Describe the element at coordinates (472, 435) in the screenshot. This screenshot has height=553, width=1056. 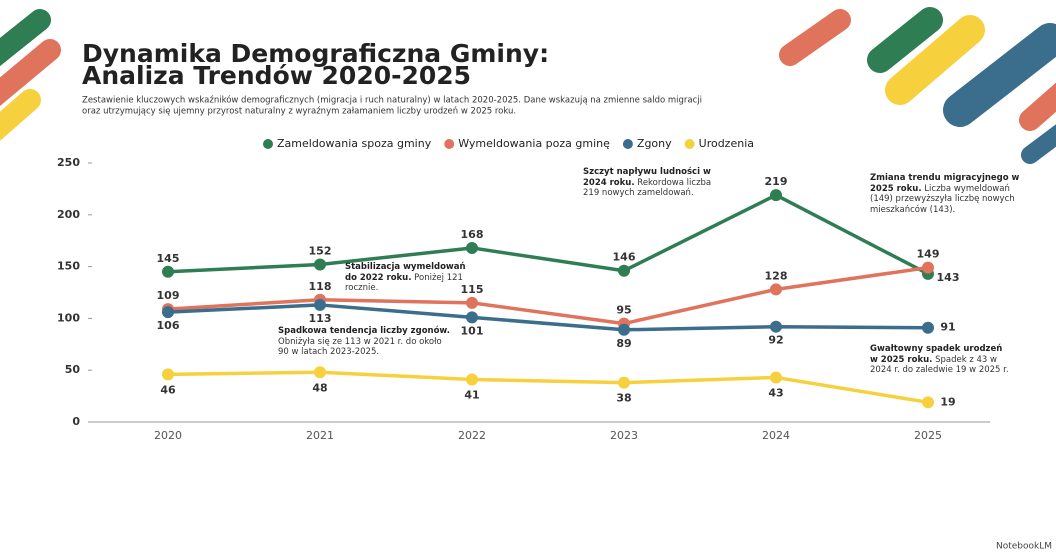
I see `x-tick-label: 2022` at that location.